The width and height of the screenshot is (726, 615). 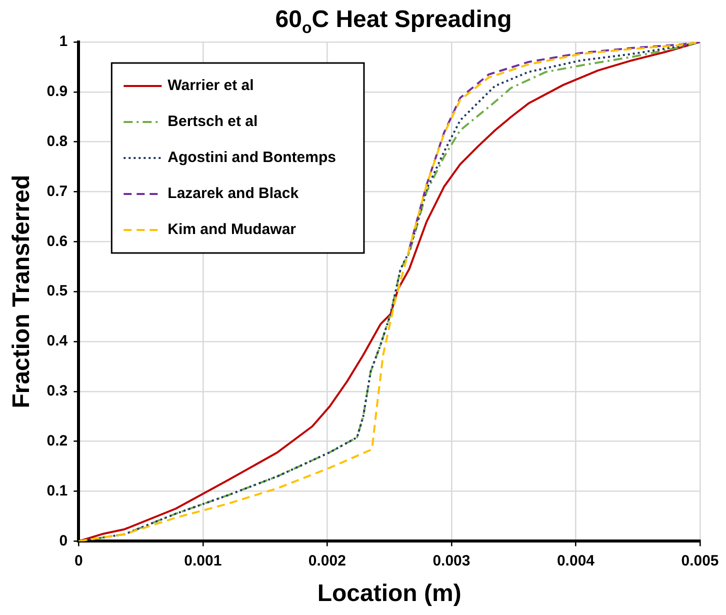 What do you see at coordinates (57, 91) in the screenshot?
I see `y-tick-label: 0.9` at bounding box center [57, 91].